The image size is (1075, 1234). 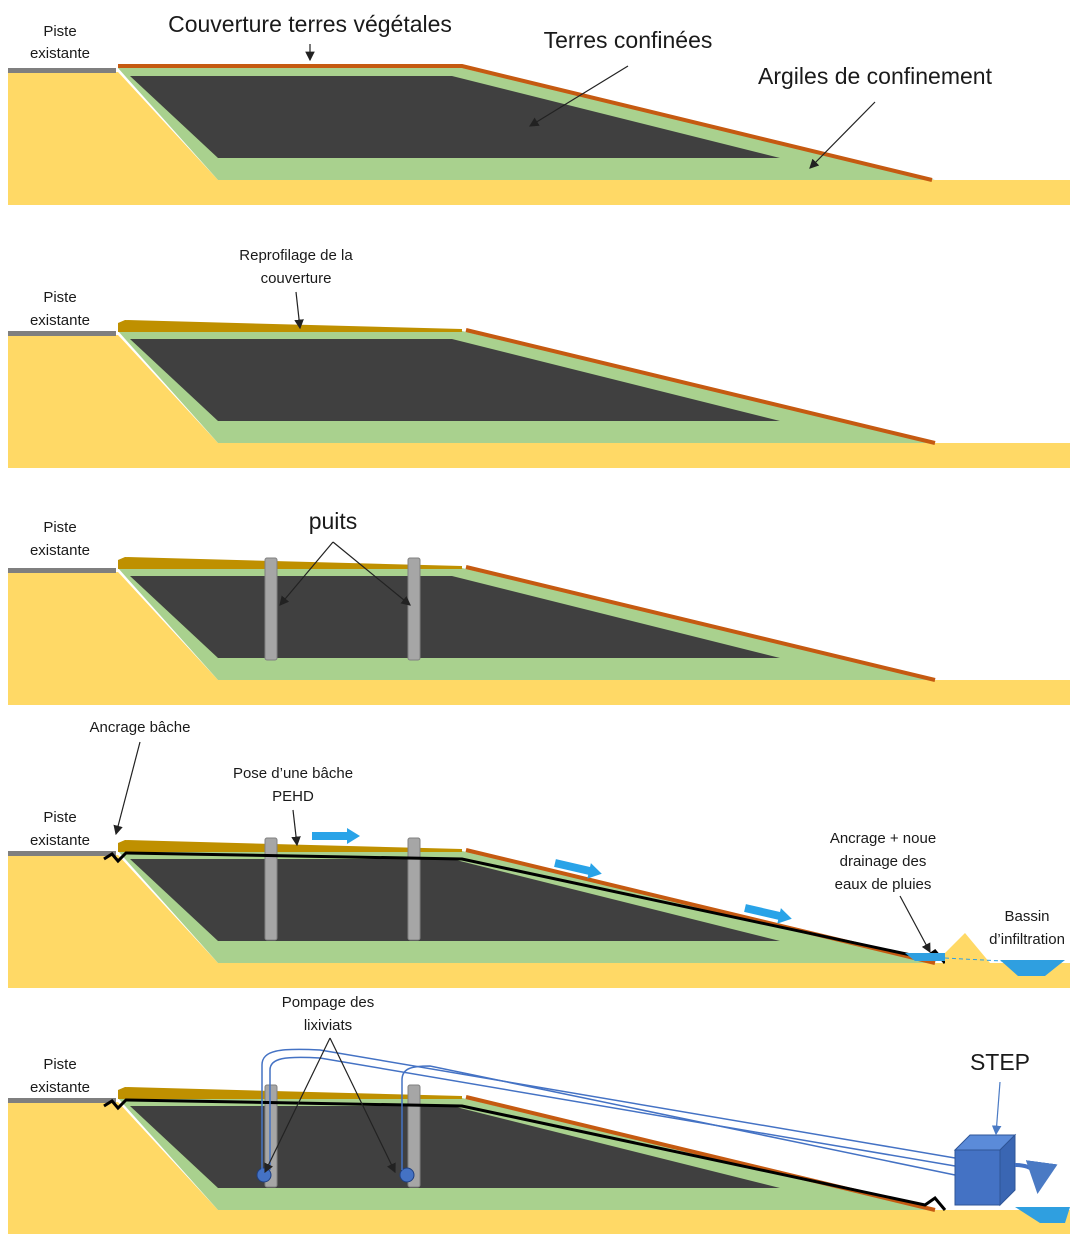 What do you see at coordinates (977, 1177) in the screenshot?
I see `step-box` at bounding box center [977, 1177].